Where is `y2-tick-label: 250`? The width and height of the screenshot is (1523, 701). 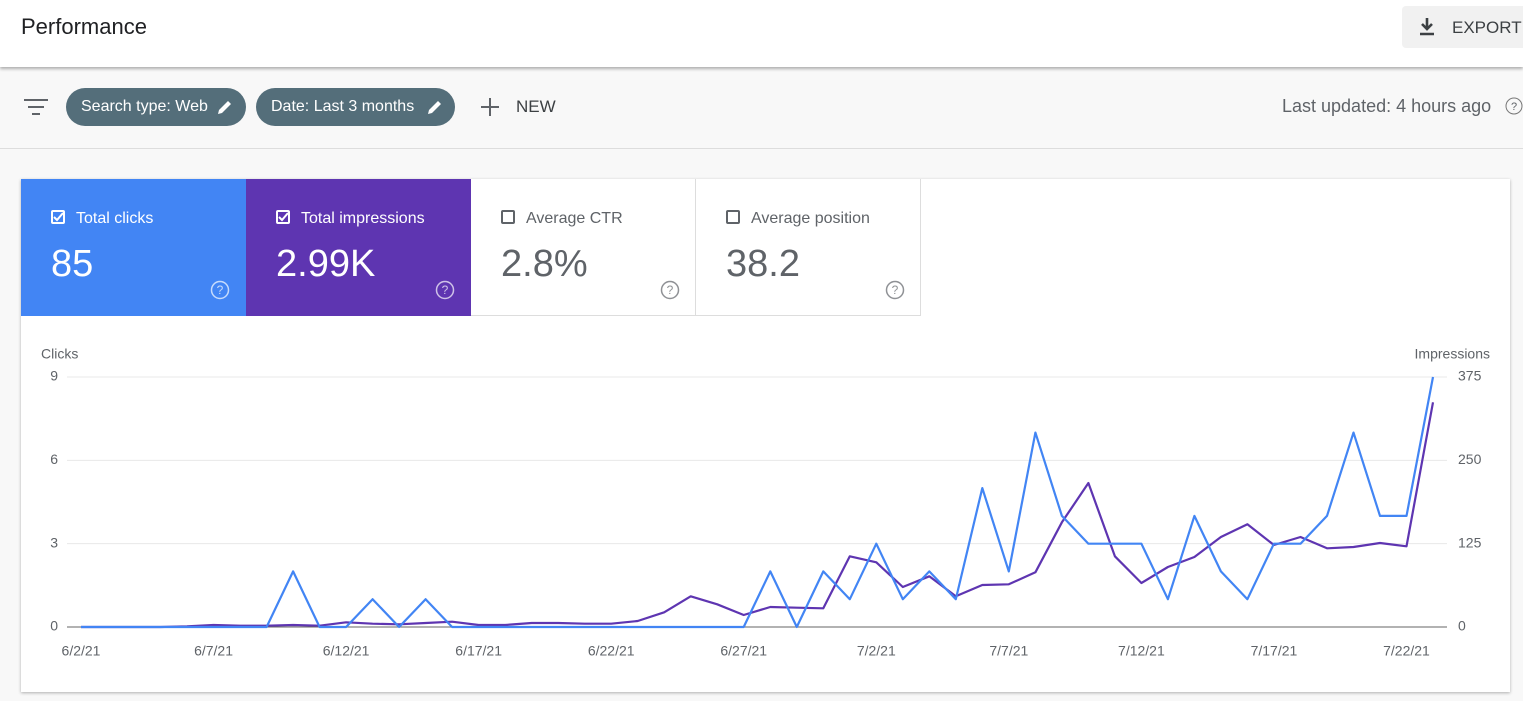
y2-tick-label: 250 is located at coordinates (1470, 459).